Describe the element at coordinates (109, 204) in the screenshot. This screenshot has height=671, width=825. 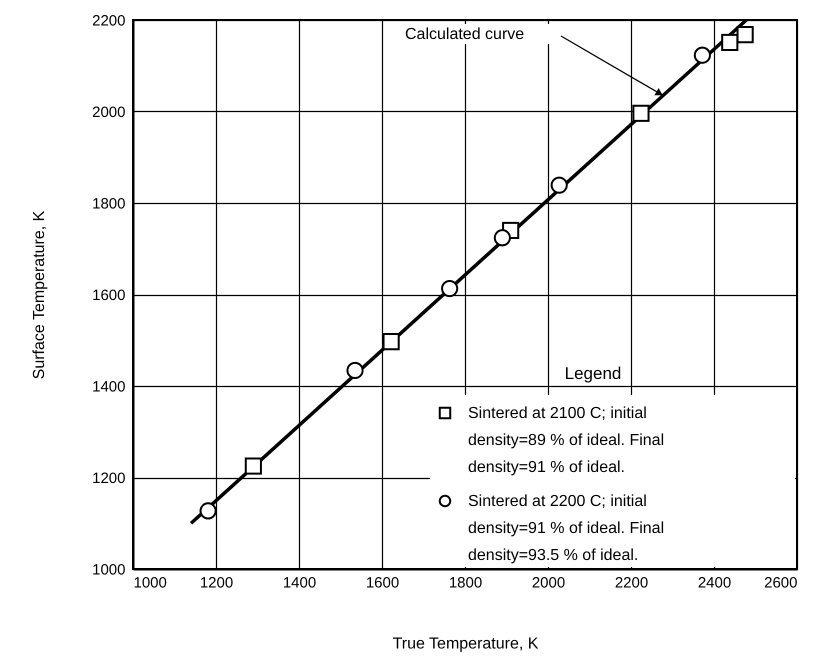
I see `y-tick-label: 1800` at that location.